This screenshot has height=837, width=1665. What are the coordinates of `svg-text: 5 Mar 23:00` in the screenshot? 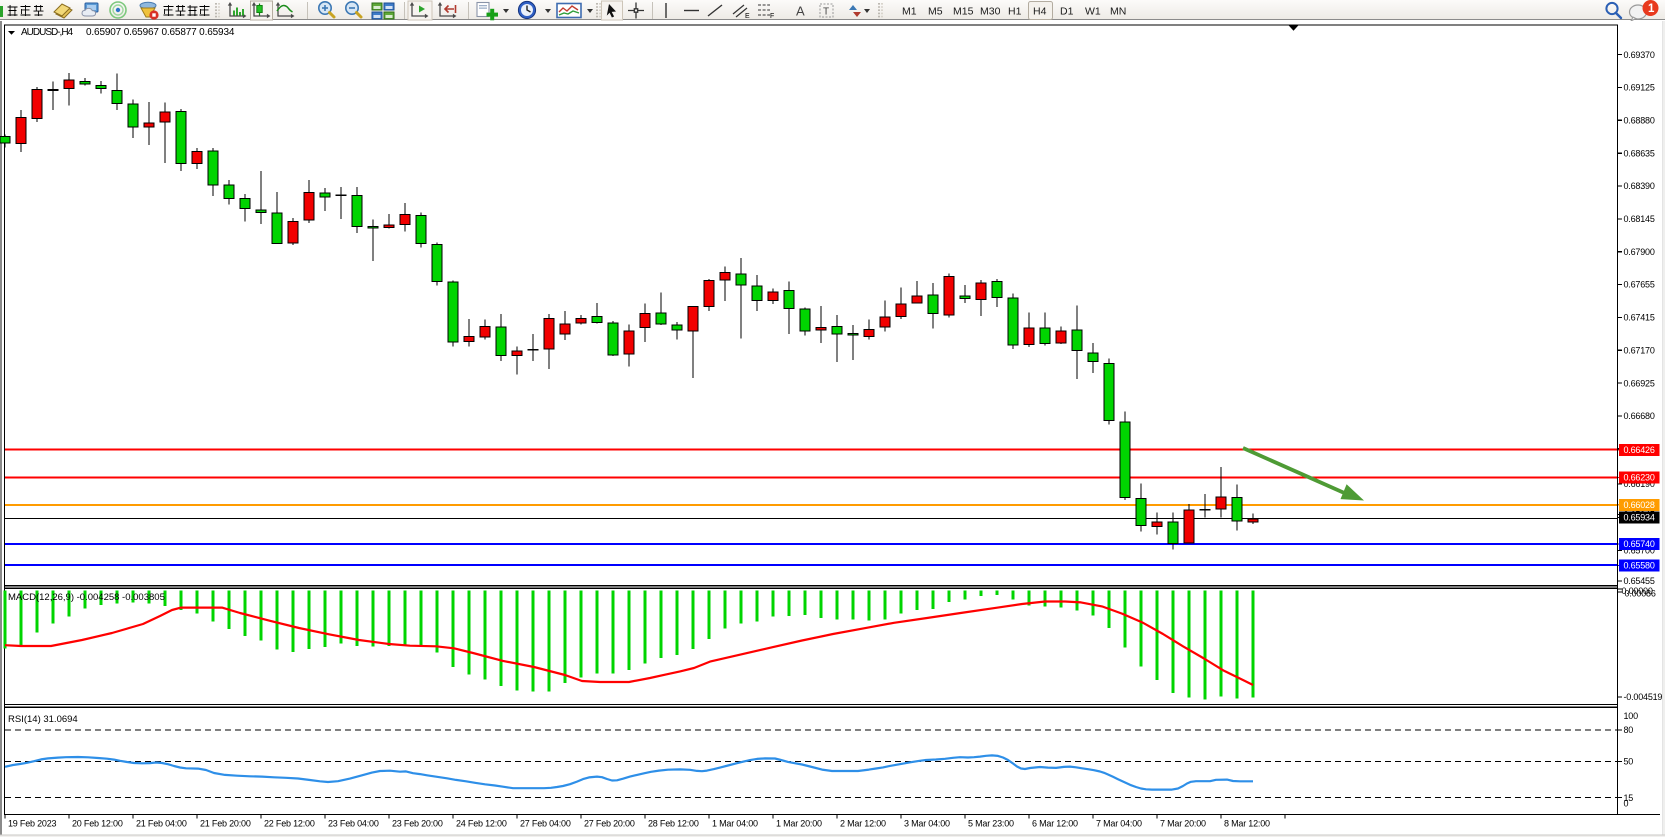 It's located at (991, 824).